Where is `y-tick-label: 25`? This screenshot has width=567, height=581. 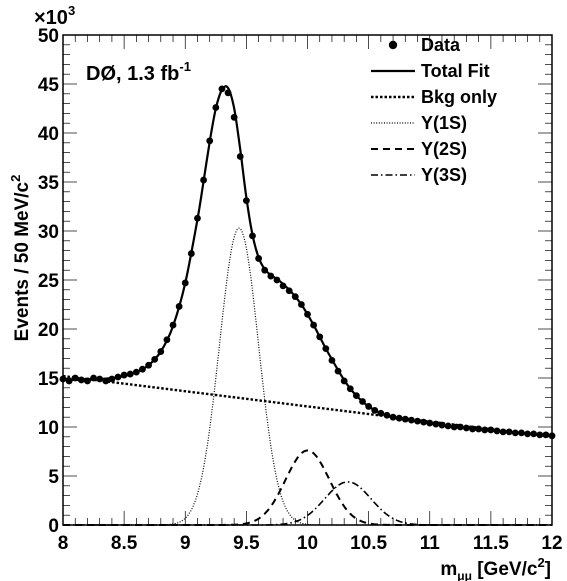 y-tick-label: 25 is located at coordinates (49, 281).